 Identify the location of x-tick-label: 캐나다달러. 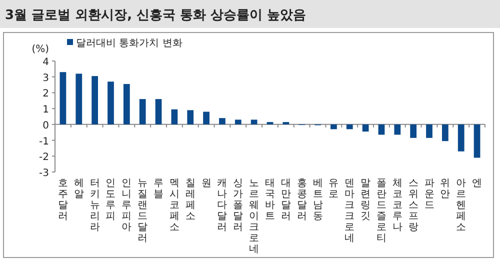
(222, 205).